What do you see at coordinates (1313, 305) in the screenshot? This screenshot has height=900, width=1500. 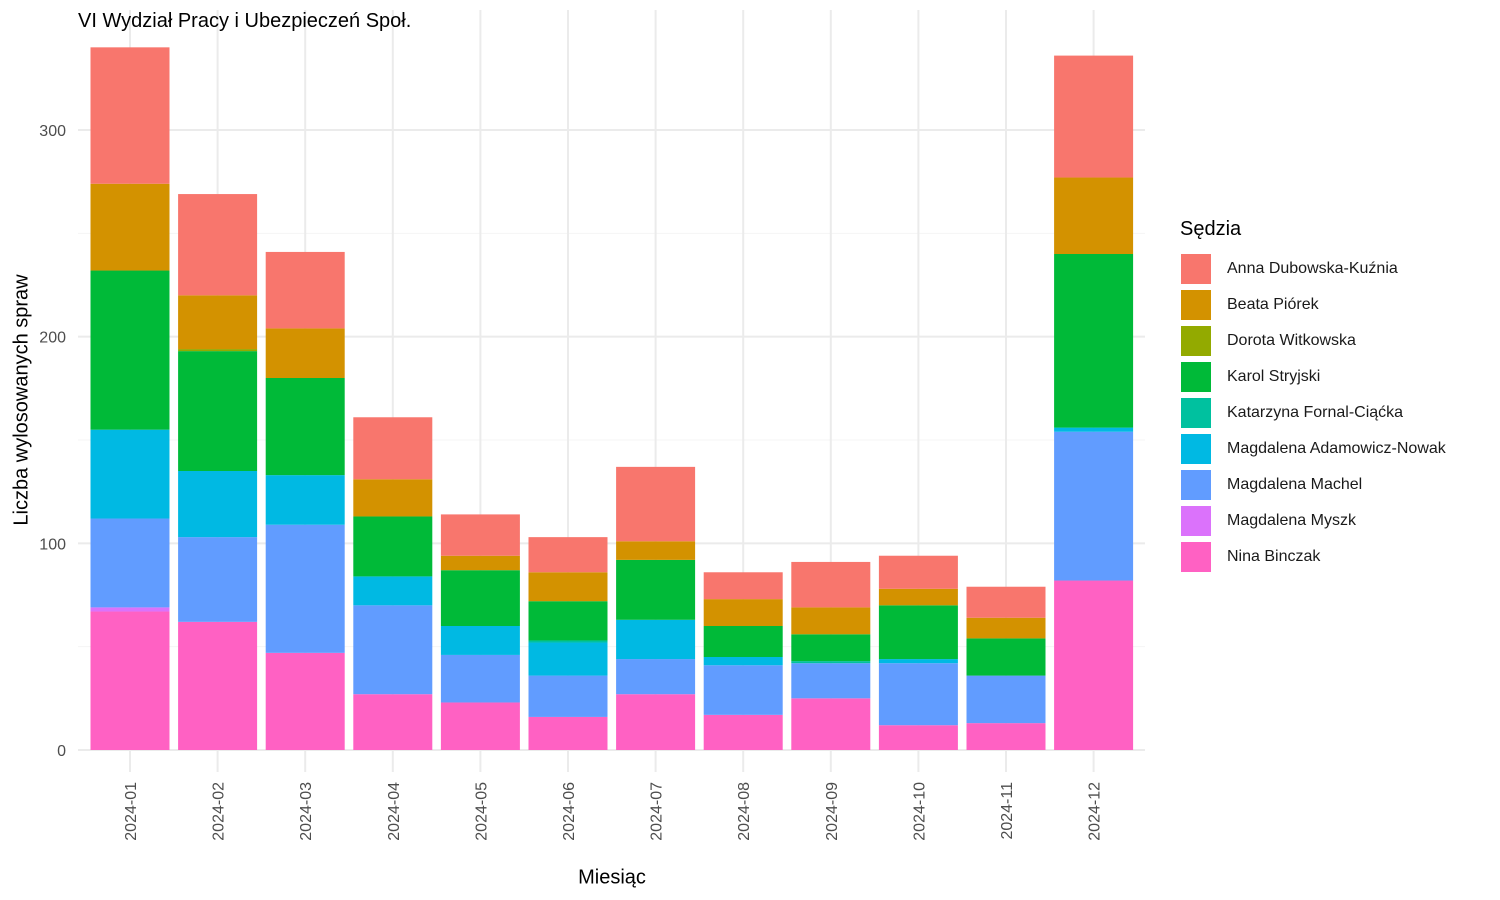 I see `legend-item: Beata Piórek` at bounding box center [1313, 305].